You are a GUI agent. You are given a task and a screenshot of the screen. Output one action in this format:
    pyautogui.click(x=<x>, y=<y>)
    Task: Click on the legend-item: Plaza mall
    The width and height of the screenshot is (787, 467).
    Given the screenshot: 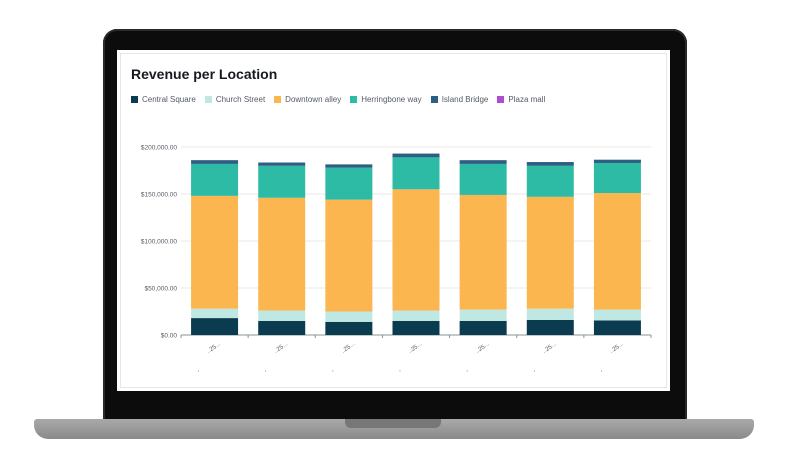 What is the action you would take?
    pyautogui.click(x=521, y=99)
    